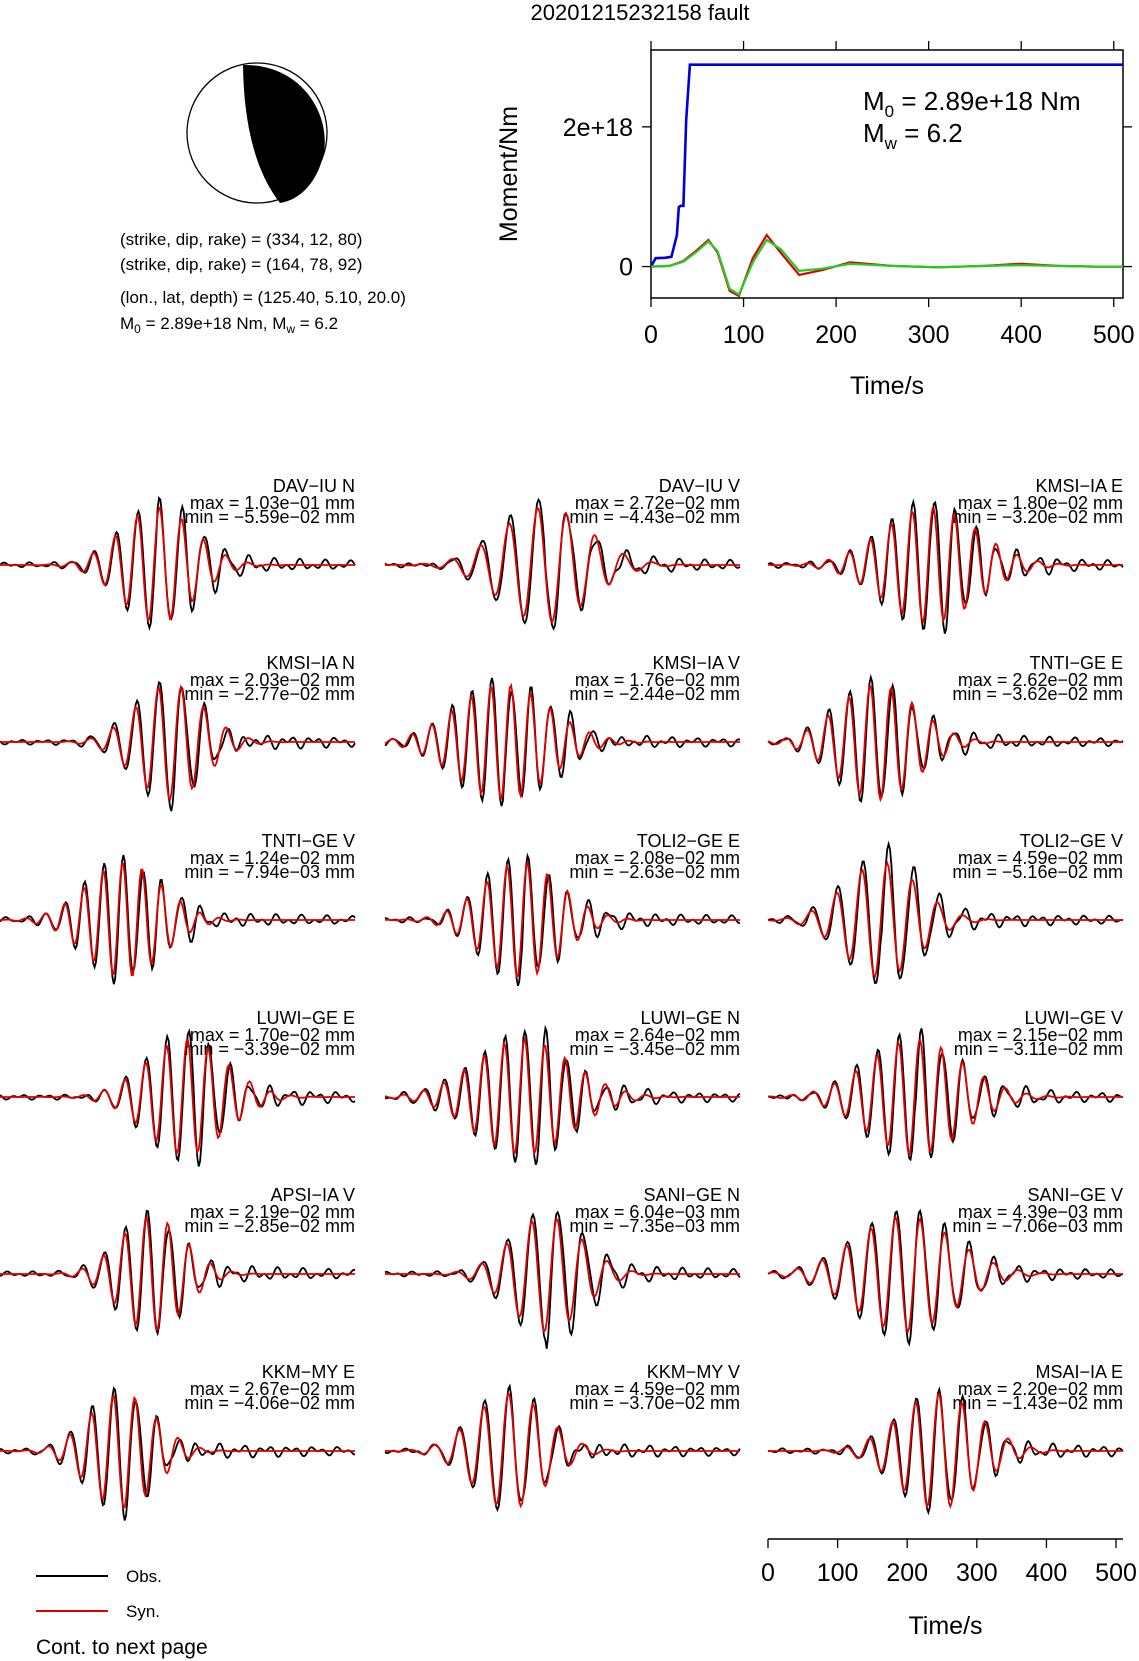  What do you see at coordinates (122, 1647) in the screenshot?
I see `continuation-note: Cont. to next page` at bounding box center [122, 1647].